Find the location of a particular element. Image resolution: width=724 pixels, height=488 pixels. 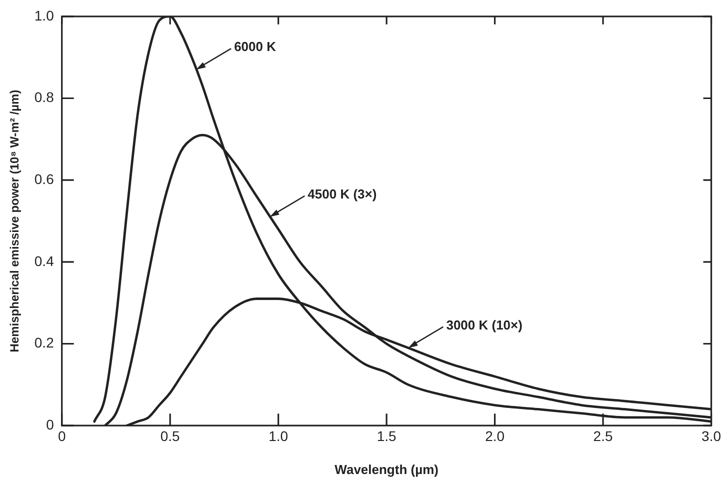

annotation: 3000 K (10×) is located at coordinates (484, 324).